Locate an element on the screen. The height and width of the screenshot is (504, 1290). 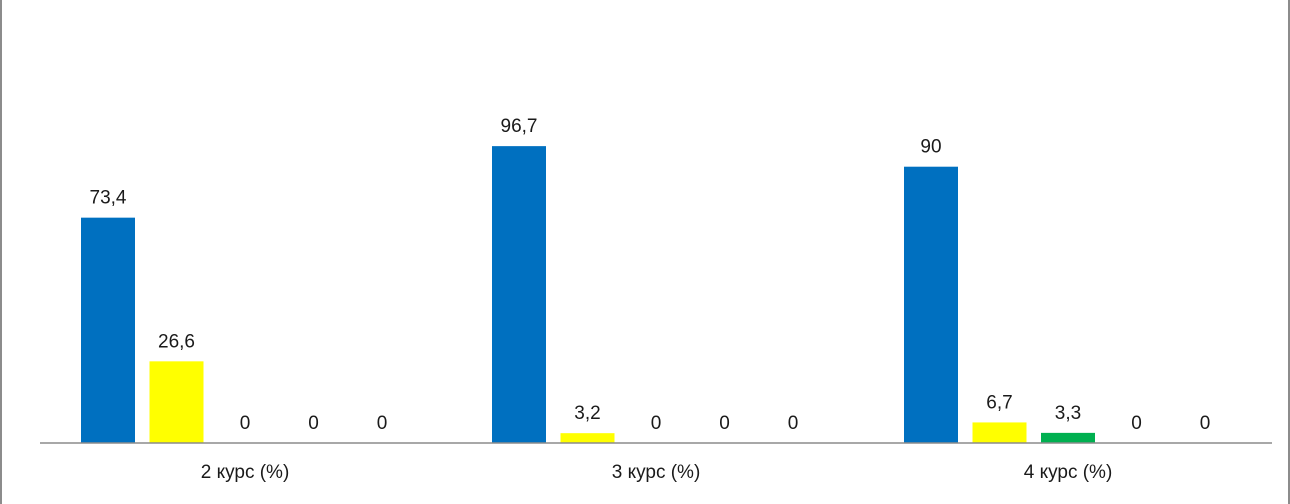
data-label-1-3: 0 is located at coordinates (245, 423).